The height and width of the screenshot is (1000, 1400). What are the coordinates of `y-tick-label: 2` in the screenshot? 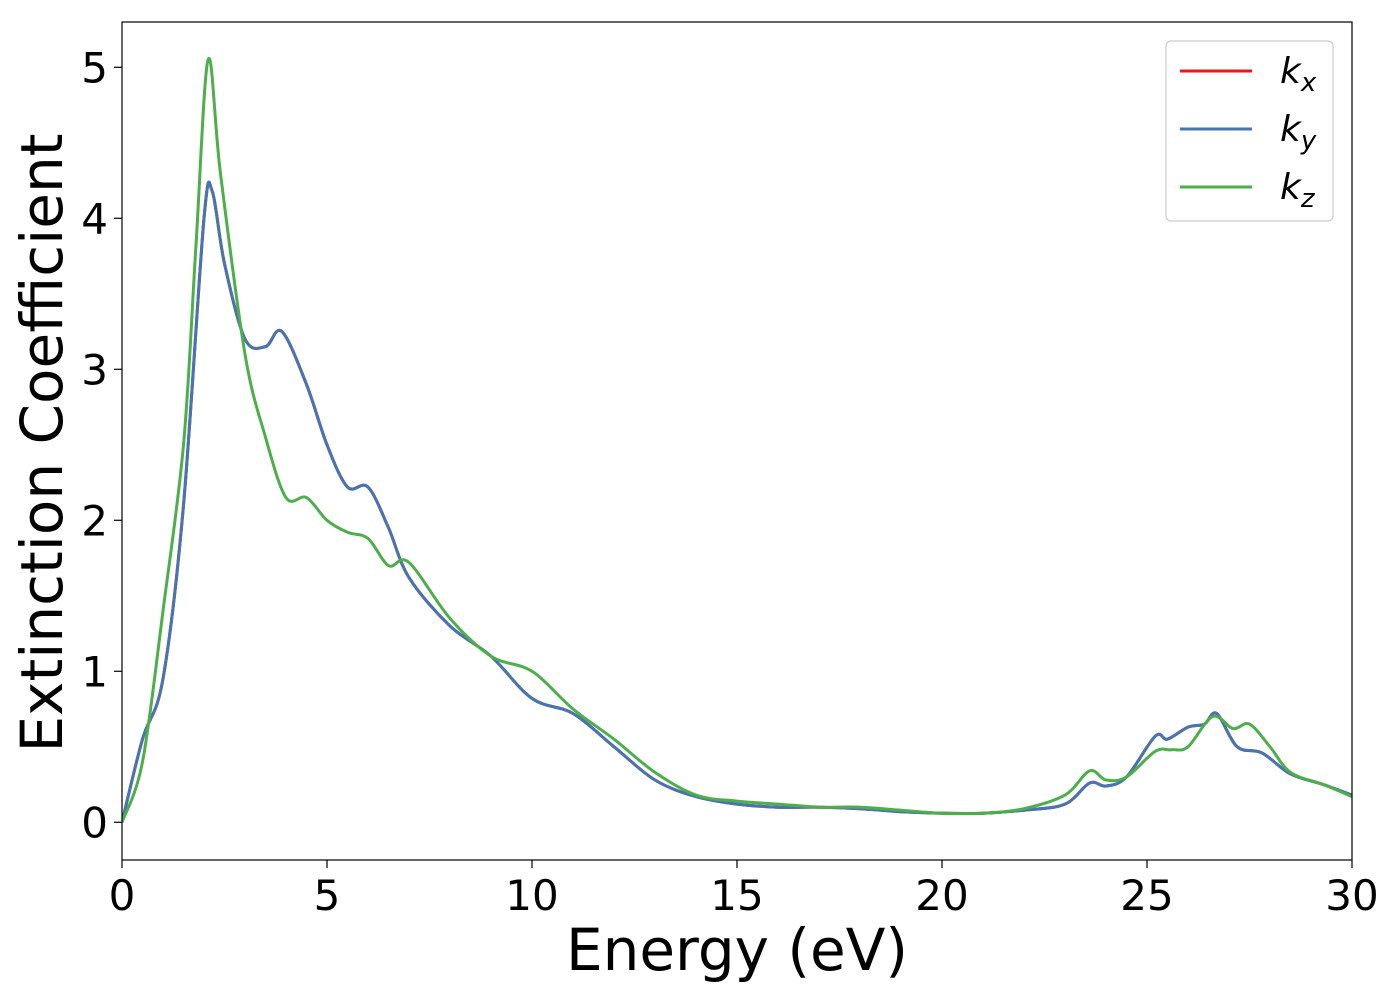 It's located at (94, 520).